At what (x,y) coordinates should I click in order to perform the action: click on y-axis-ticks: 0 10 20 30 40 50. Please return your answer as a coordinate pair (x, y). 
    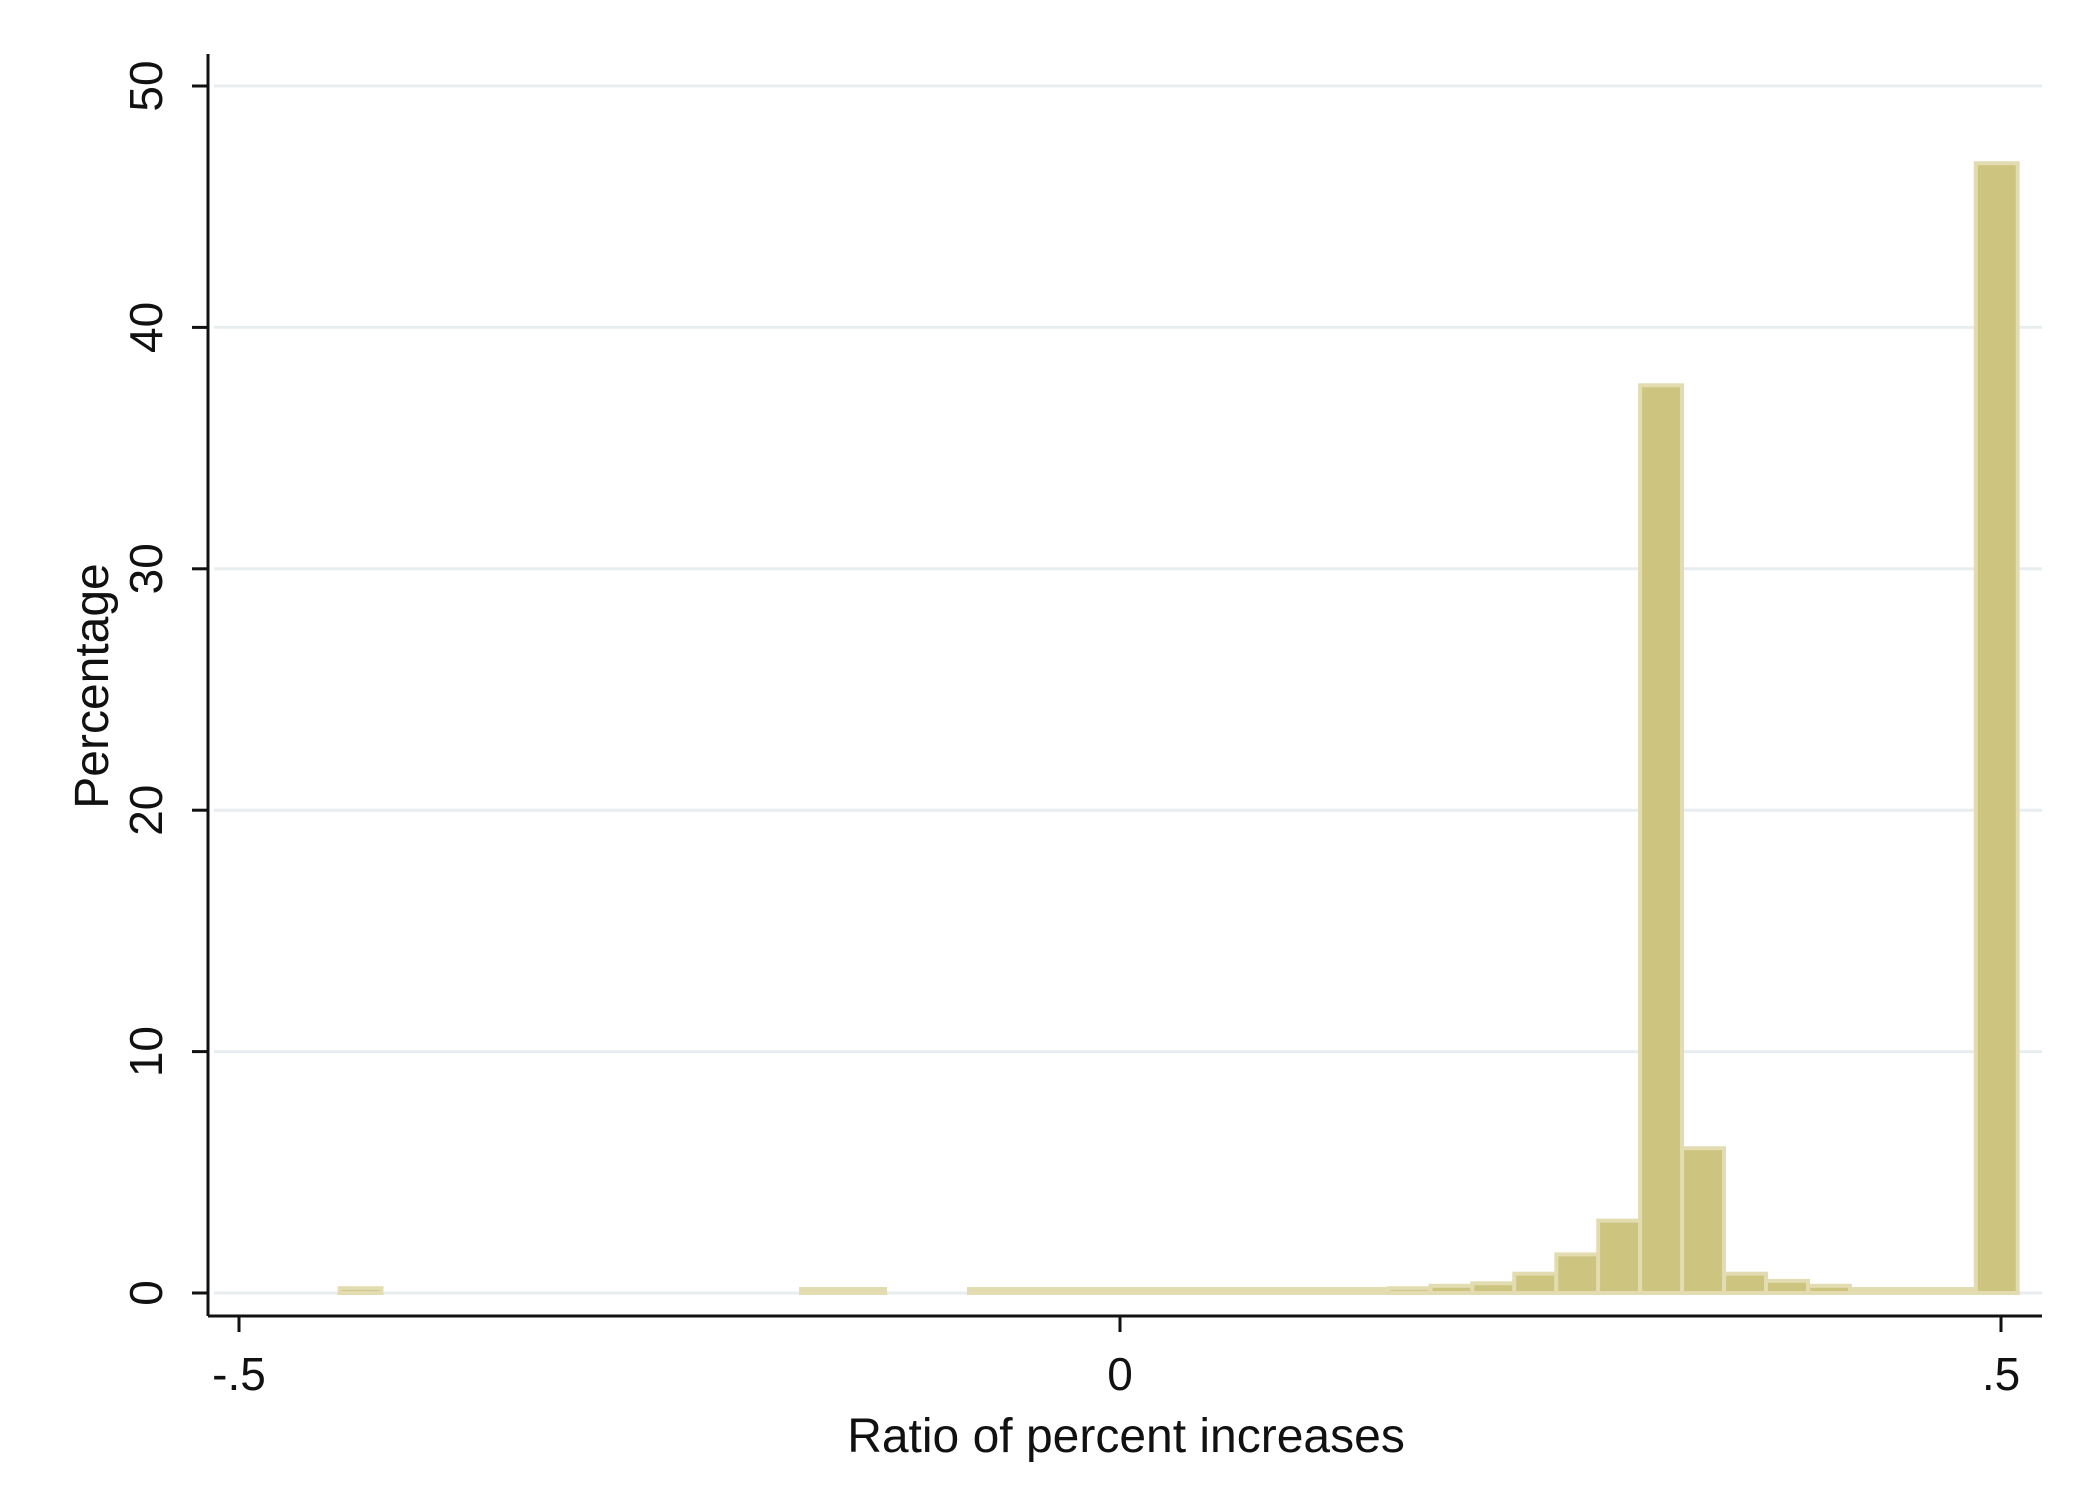
    Looking at the image, I should click on (164, 683).